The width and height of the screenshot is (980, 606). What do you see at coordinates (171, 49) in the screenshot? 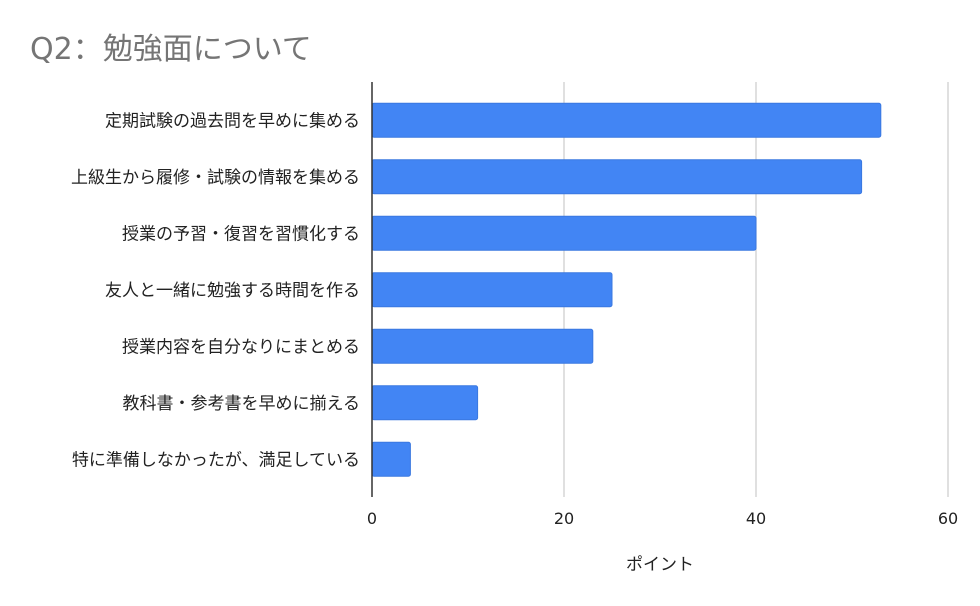
I see `chart-title: Q2：勉強面について` at bounding box center [171, 49].